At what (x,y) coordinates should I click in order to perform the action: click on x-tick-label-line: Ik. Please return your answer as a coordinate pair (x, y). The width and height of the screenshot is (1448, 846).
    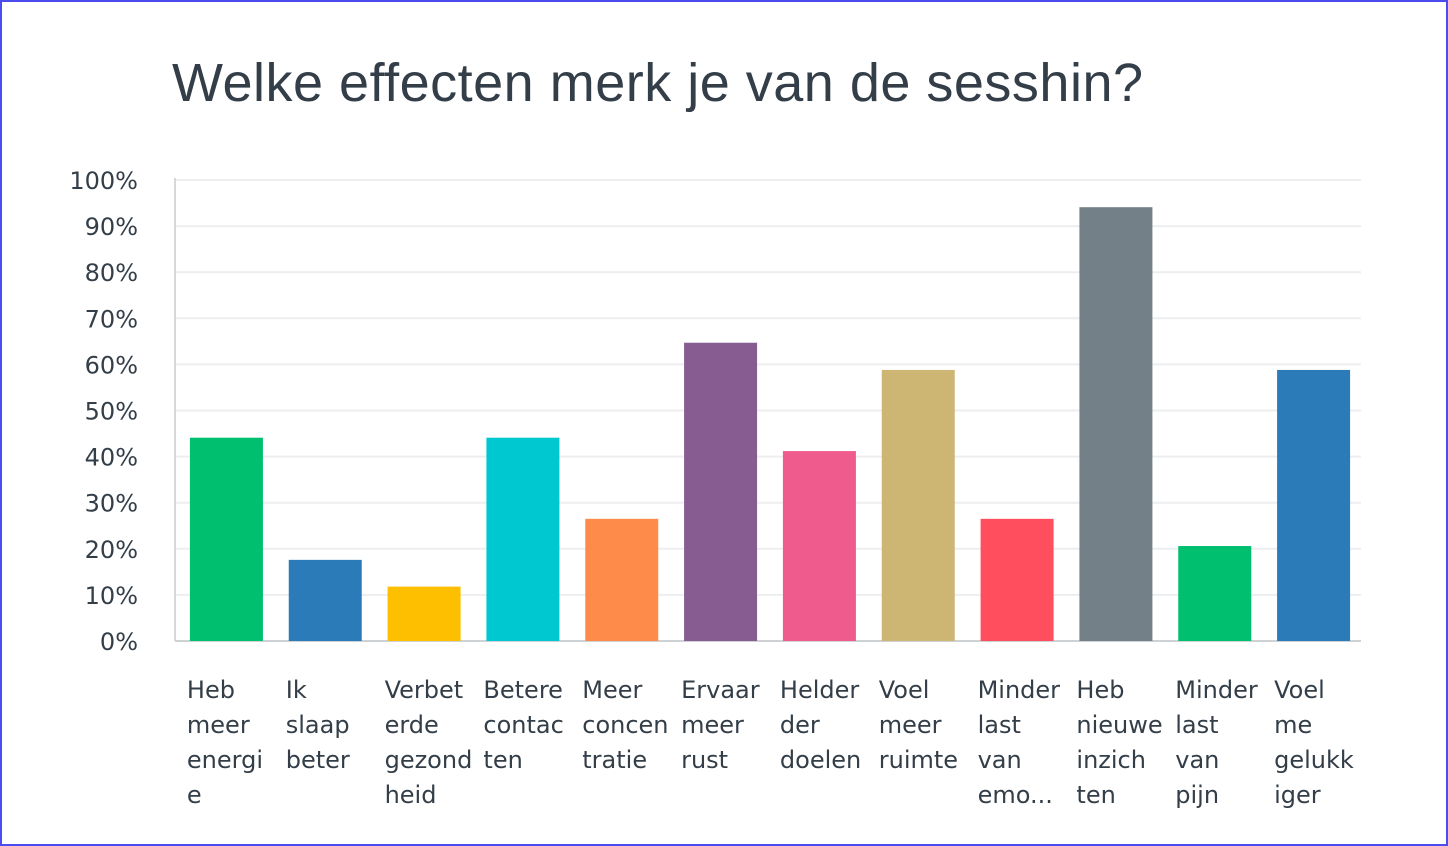
    Looking at the image, I should click on (296, 690).